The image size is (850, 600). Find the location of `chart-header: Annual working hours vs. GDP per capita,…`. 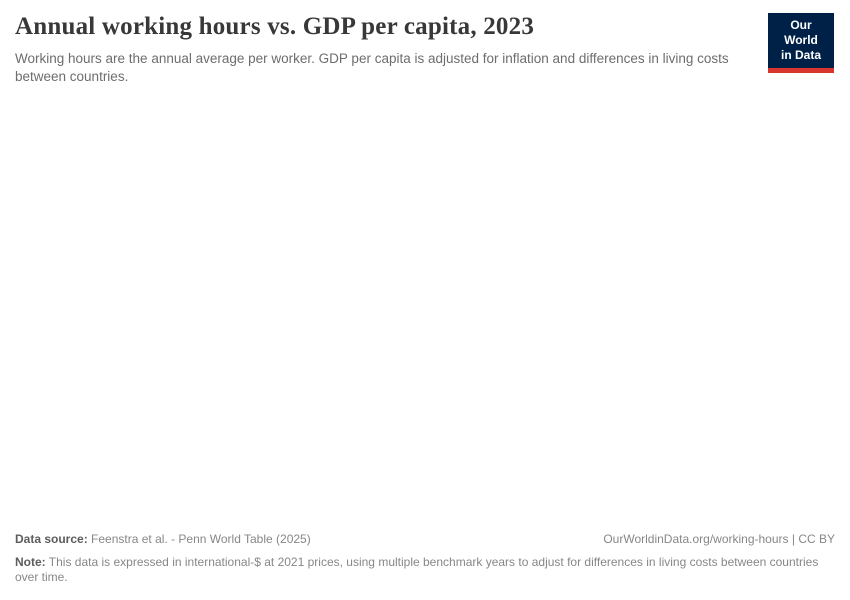

chart-header: Annual working hours vs. GDP per capita,… is located at coordinates (425, 43).